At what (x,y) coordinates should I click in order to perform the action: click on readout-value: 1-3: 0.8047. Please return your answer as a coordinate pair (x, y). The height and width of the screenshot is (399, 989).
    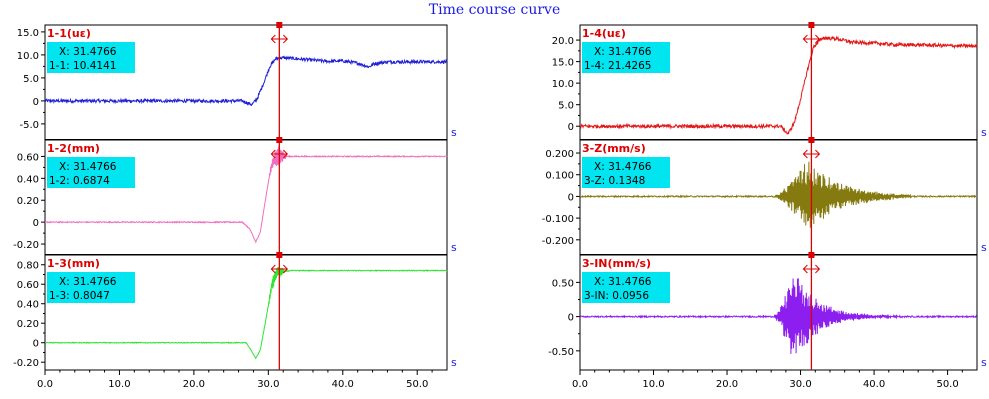
    Looking at the image, I should click on (79, 296).